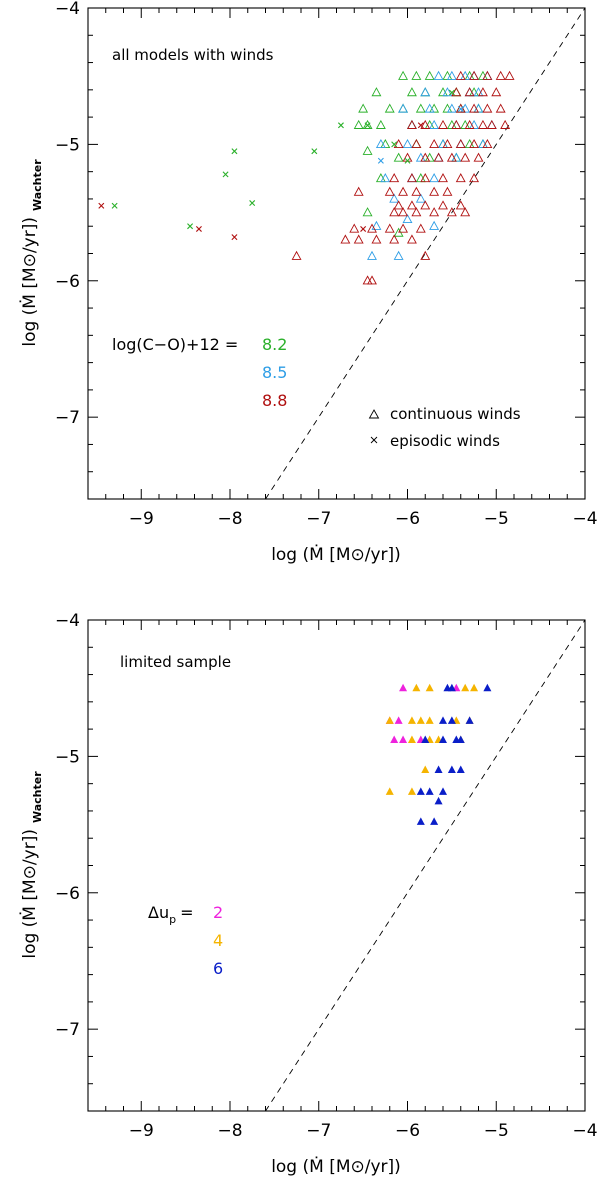 Image resolution: width=600 pixels, height=1179 pixels. What do you see at coordinates (455, 414) in the screenshot?
I see `continuous-winds-legend-label: continuous winds` at bounding box center [455, 414].